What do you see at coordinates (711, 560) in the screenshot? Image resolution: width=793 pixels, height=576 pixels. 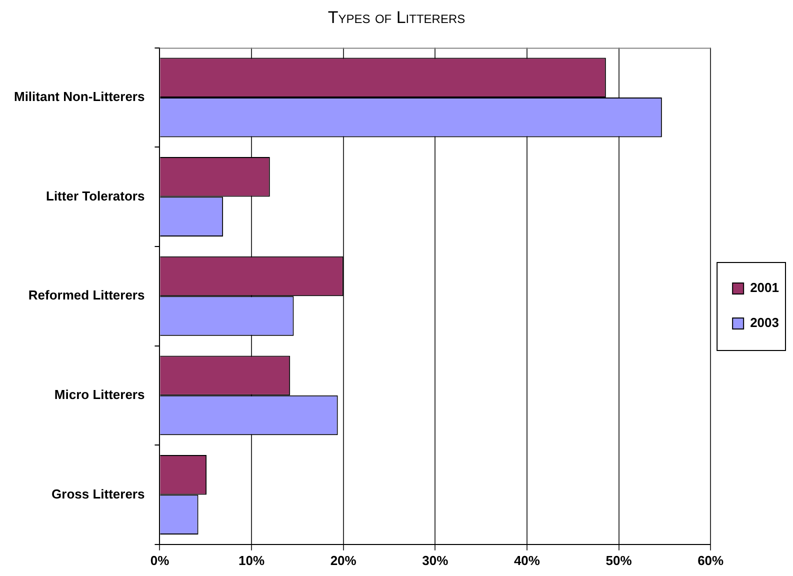 I see `x-tick-label: 60%` at bounding box center [711, 560].